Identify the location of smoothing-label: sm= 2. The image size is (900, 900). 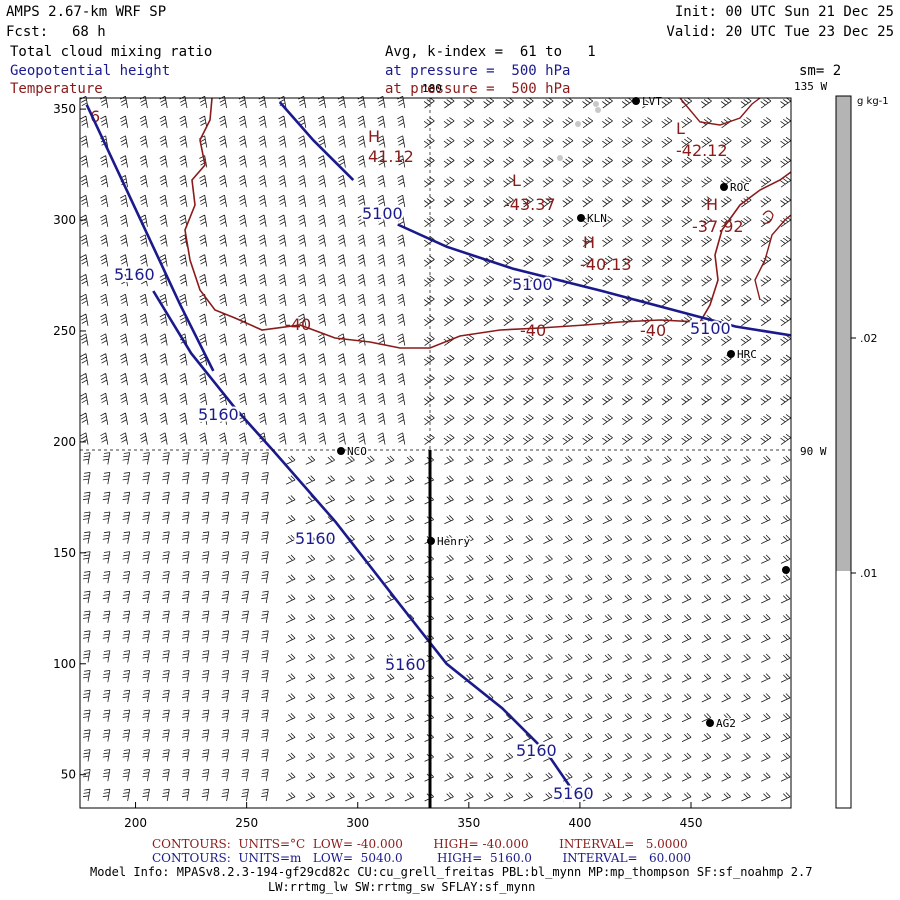
(820, 71).